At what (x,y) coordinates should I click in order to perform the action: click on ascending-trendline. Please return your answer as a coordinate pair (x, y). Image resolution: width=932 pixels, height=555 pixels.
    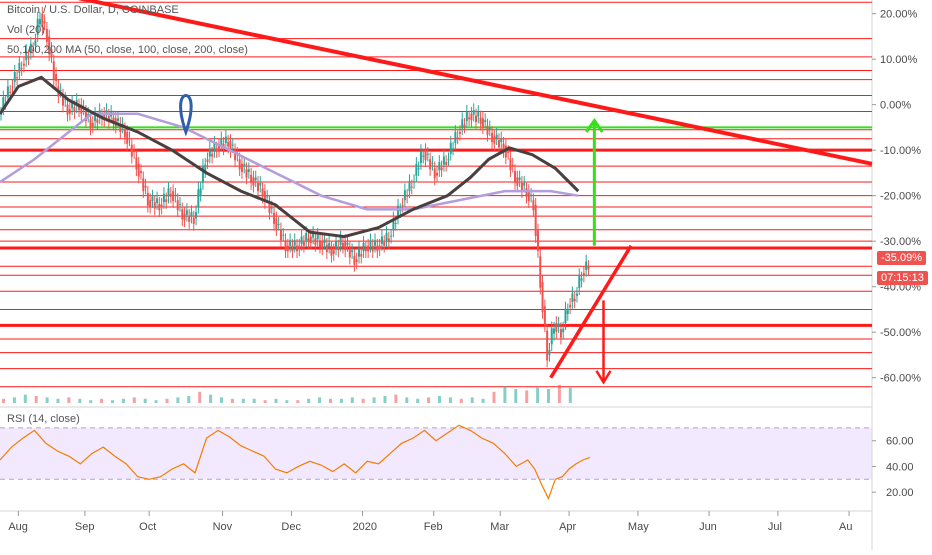
    Looking at the image, I should click on (591, 311).